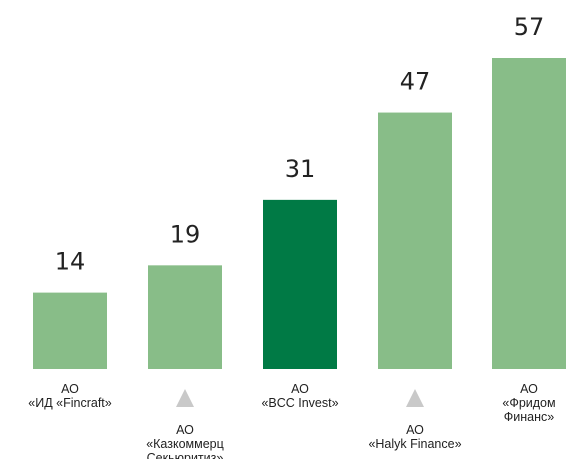 Image resolution: width=569 pixels, height=459 pixels. I want to click on category-label-4-line-1: АО, so click(415, 430).